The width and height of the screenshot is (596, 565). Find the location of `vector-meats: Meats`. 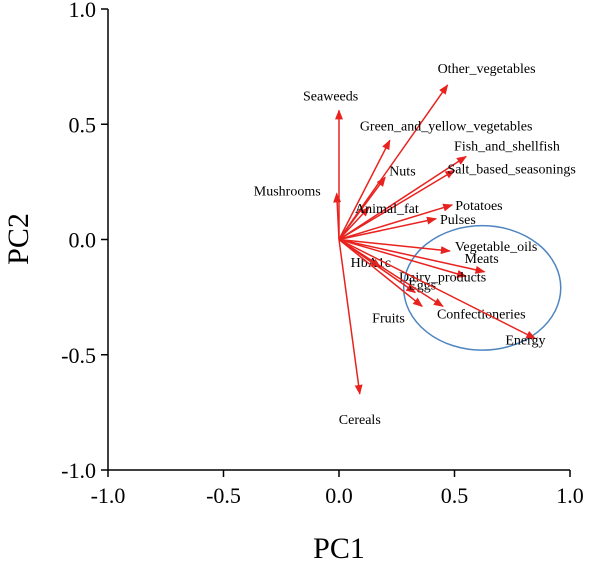

vector-meats: Meats is located at coordinates (418, 256).